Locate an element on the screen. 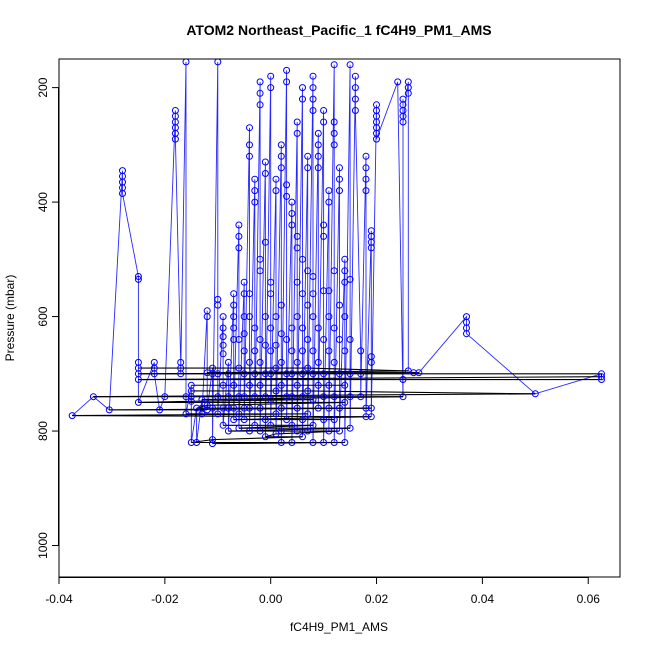  x-tick-label: 0.02 is located at coordinates (377, 599).